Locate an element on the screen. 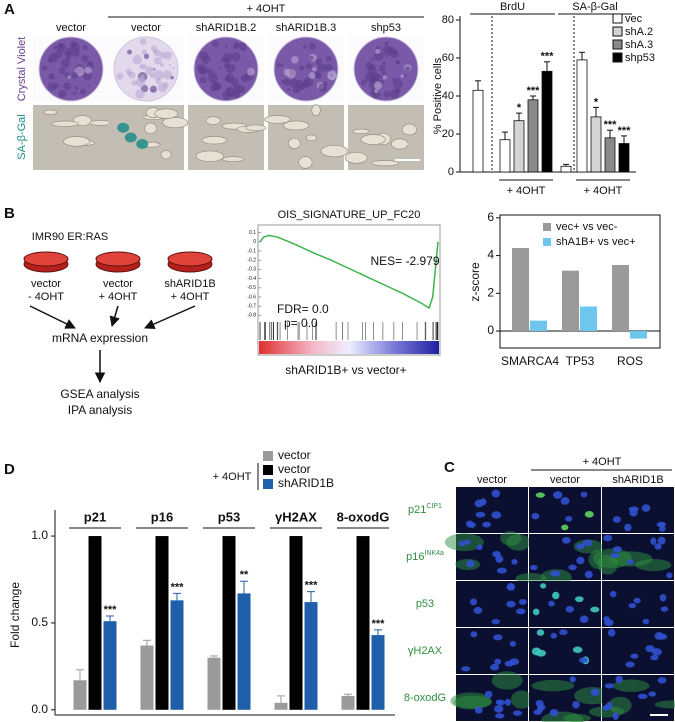  y-axis-label: Fold change is located at coordinates (15, 615).